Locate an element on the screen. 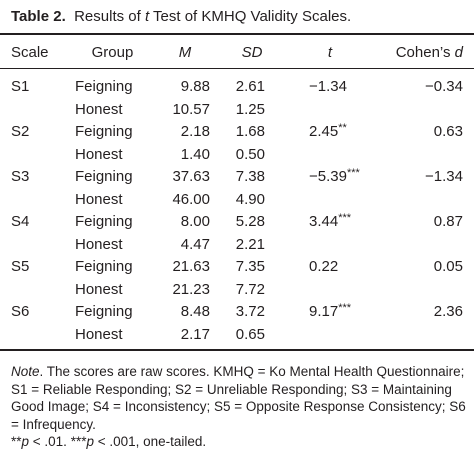 The height and width of the screenshot is (458, 474). cell-t: 9.17*** is located at coordinates (330, 312).